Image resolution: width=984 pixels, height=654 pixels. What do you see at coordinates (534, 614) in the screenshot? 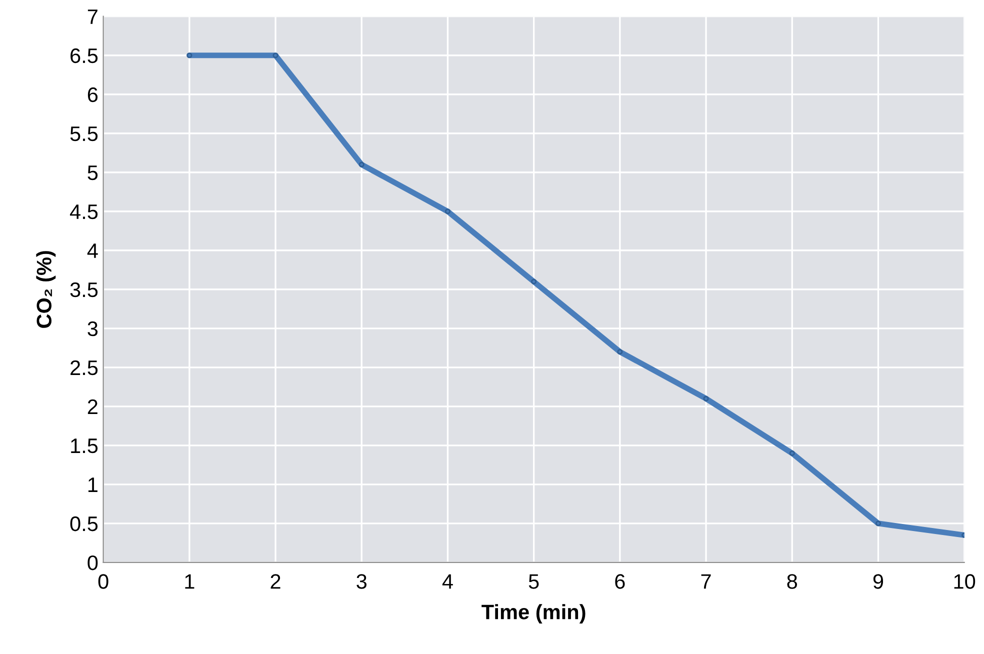
I see `x-axis-title: Time (min)` at bounding box center [534, 614].